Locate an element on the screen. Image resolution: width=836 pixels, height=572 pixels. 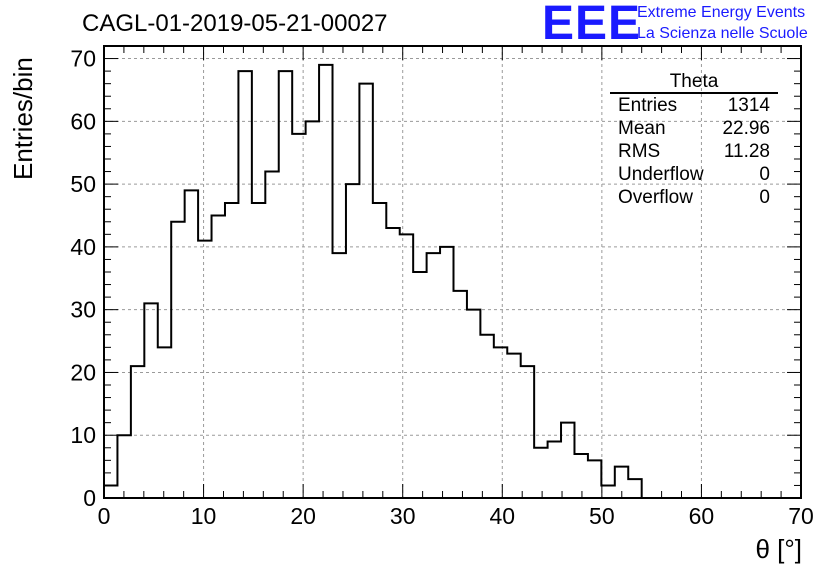
y-tick-label: 30 is located at coordinates (83, 310).